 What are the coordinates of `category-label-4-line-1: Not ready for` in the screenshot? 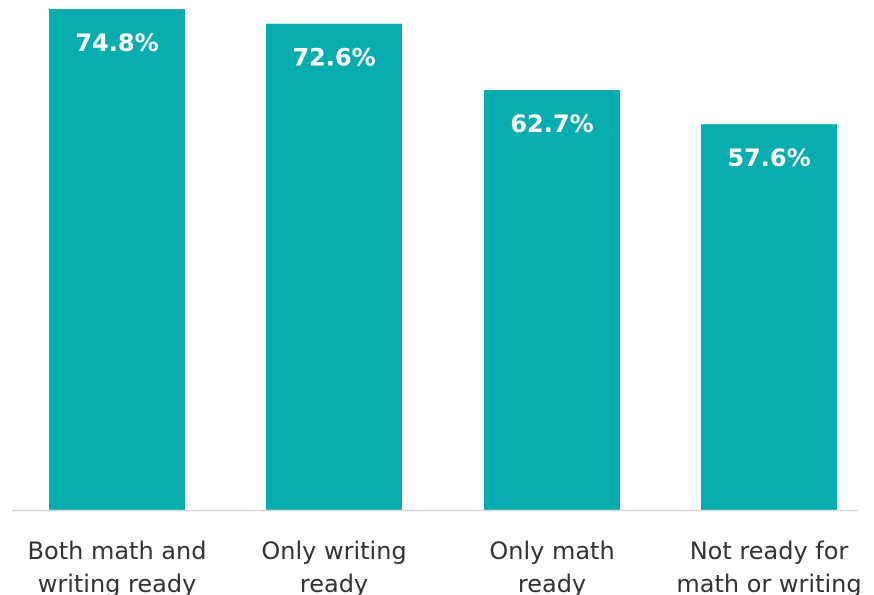 It's located at (769, 551).